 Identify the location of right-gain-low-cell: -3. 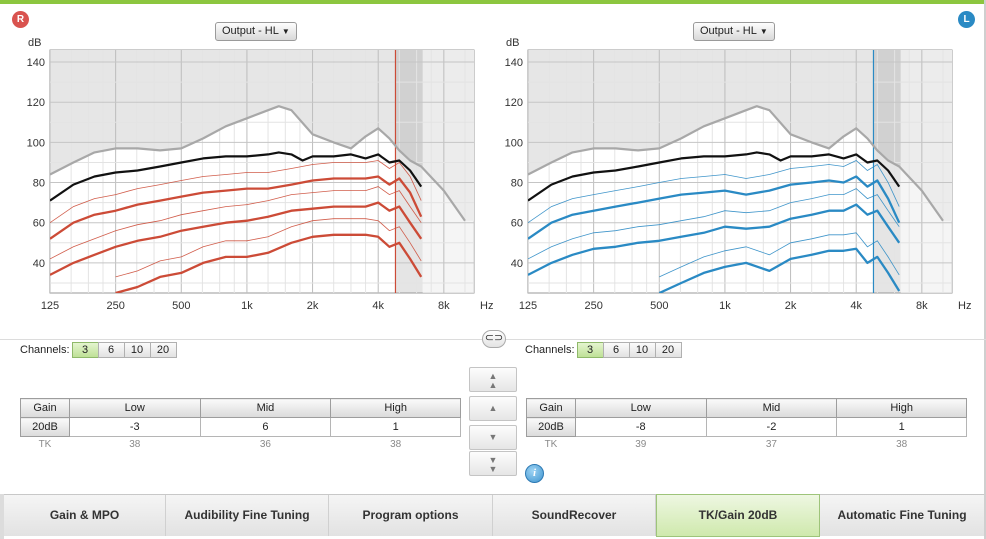
(134, 427).